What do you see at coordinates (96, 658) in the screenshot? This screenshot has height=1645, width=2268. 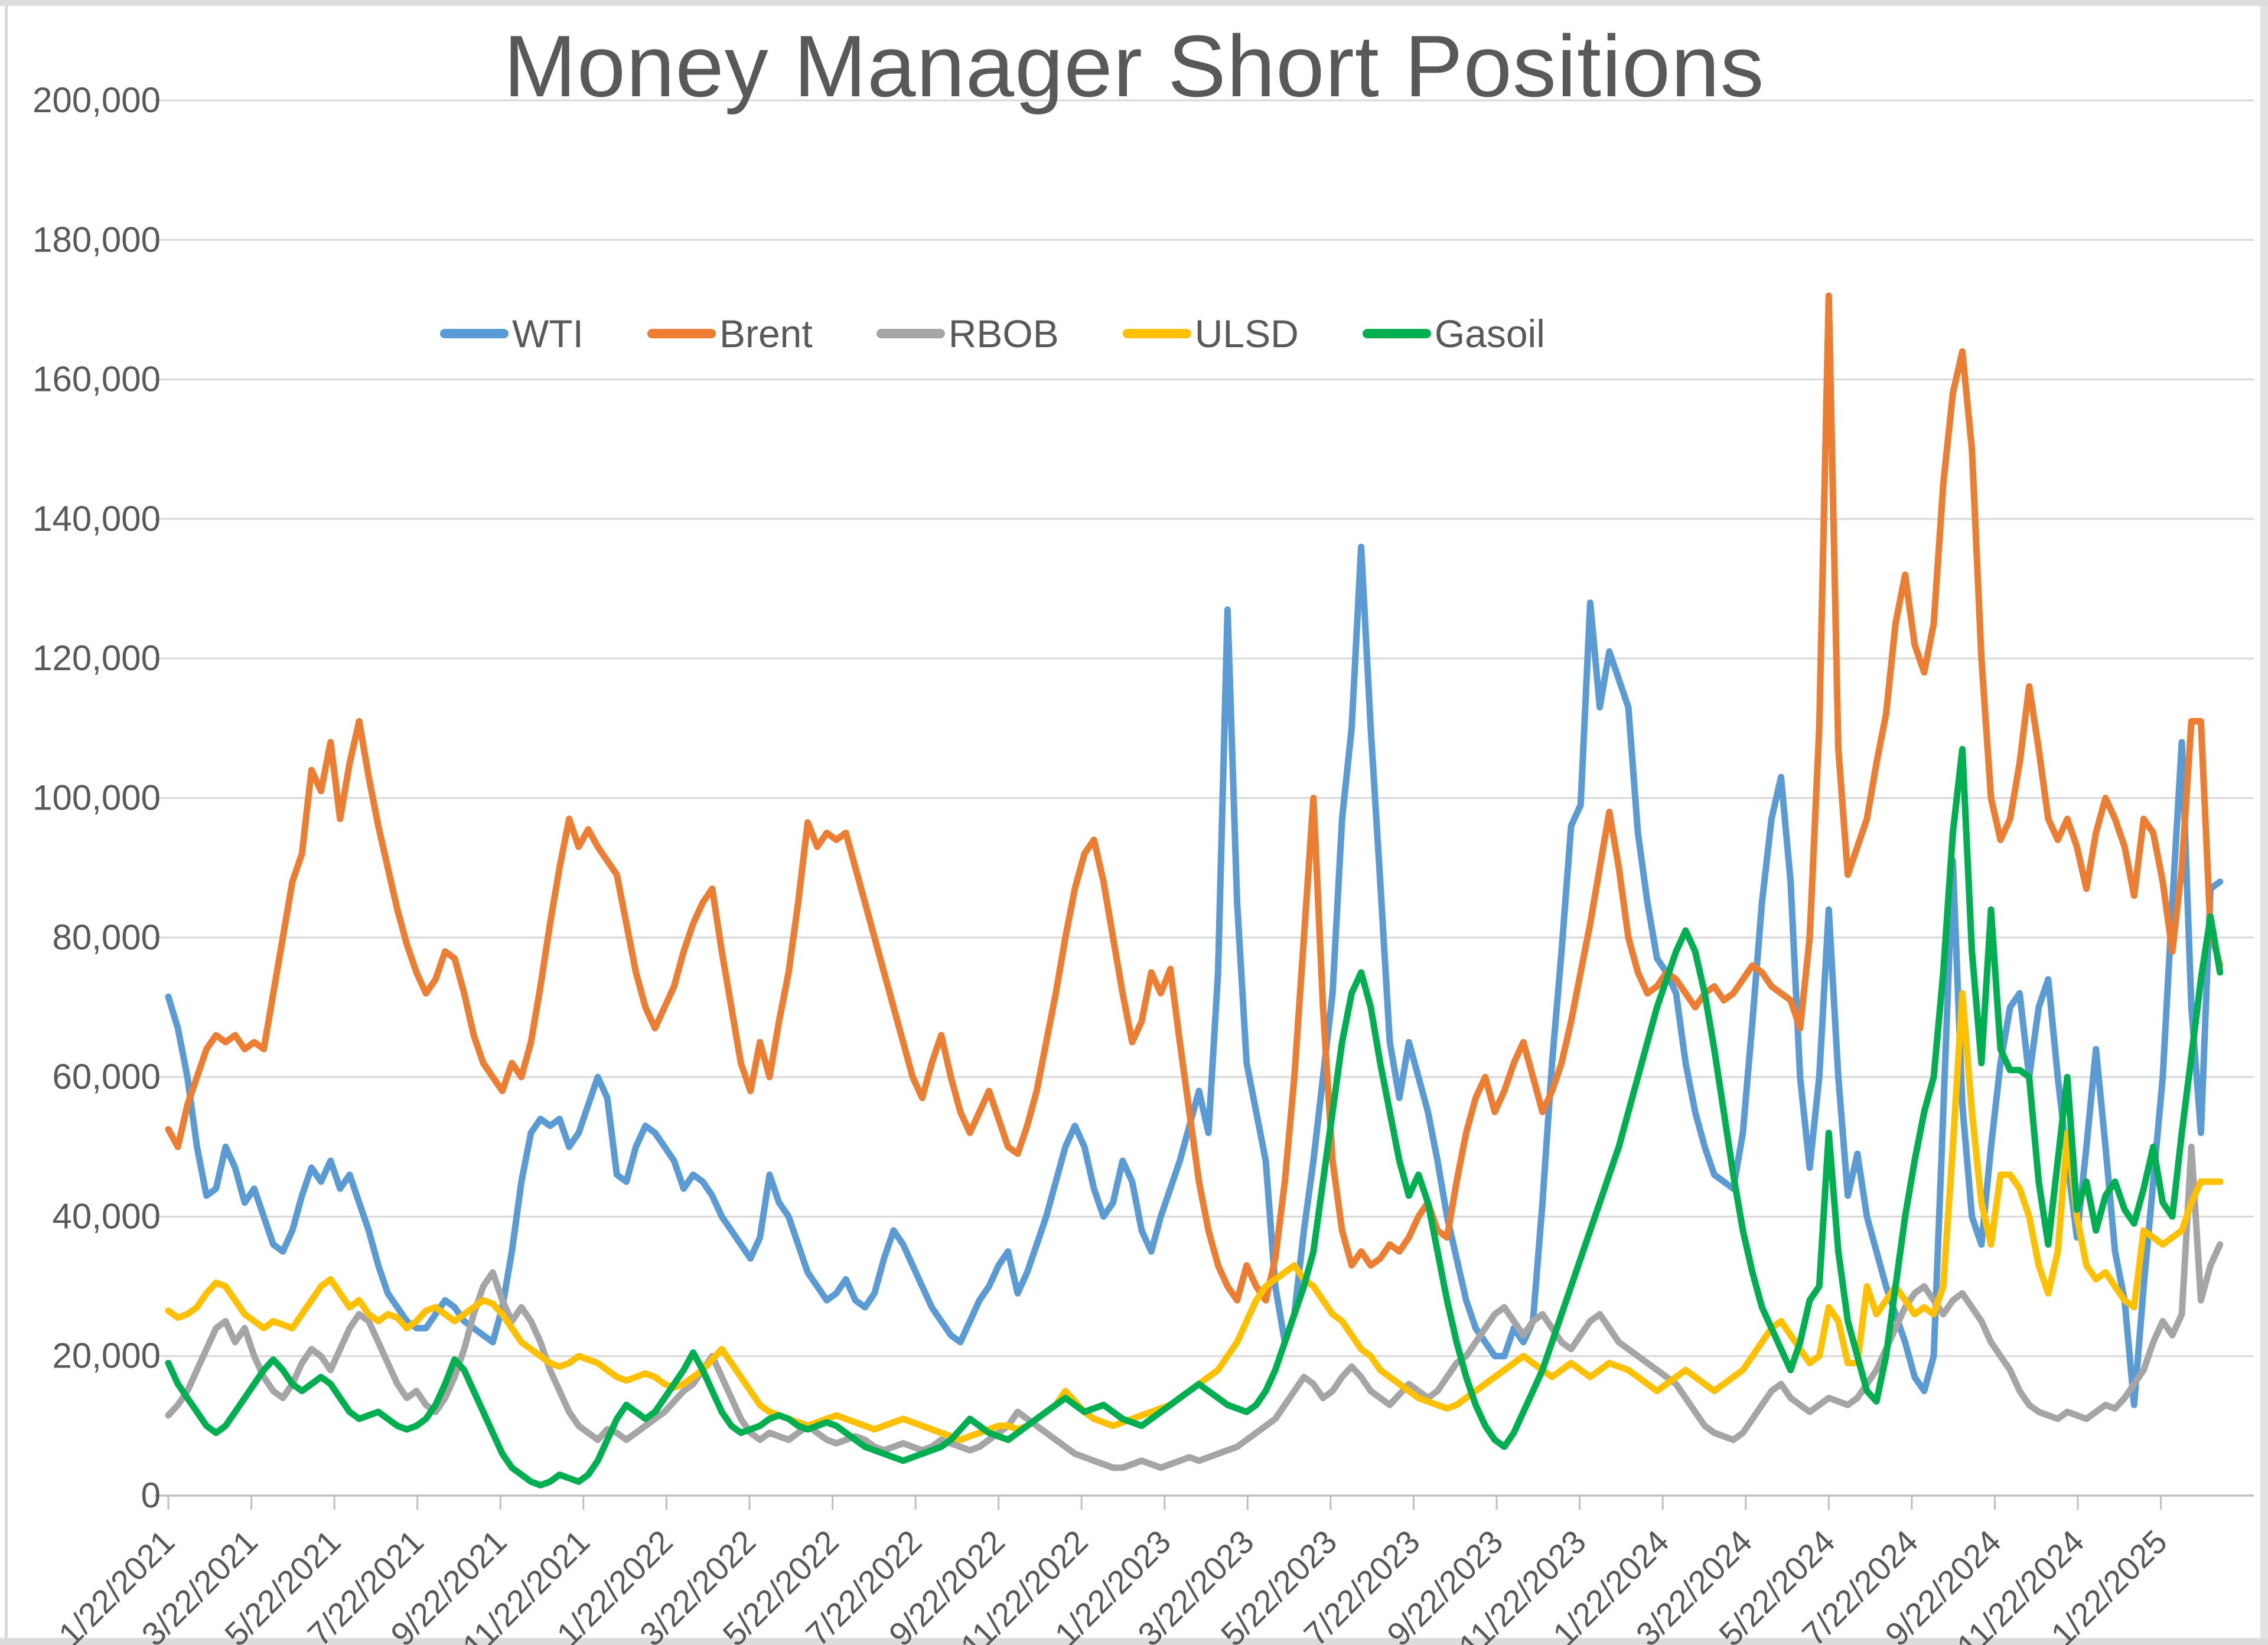 I see `y-tick-label: 120,000` at bounding box center [96, 658].